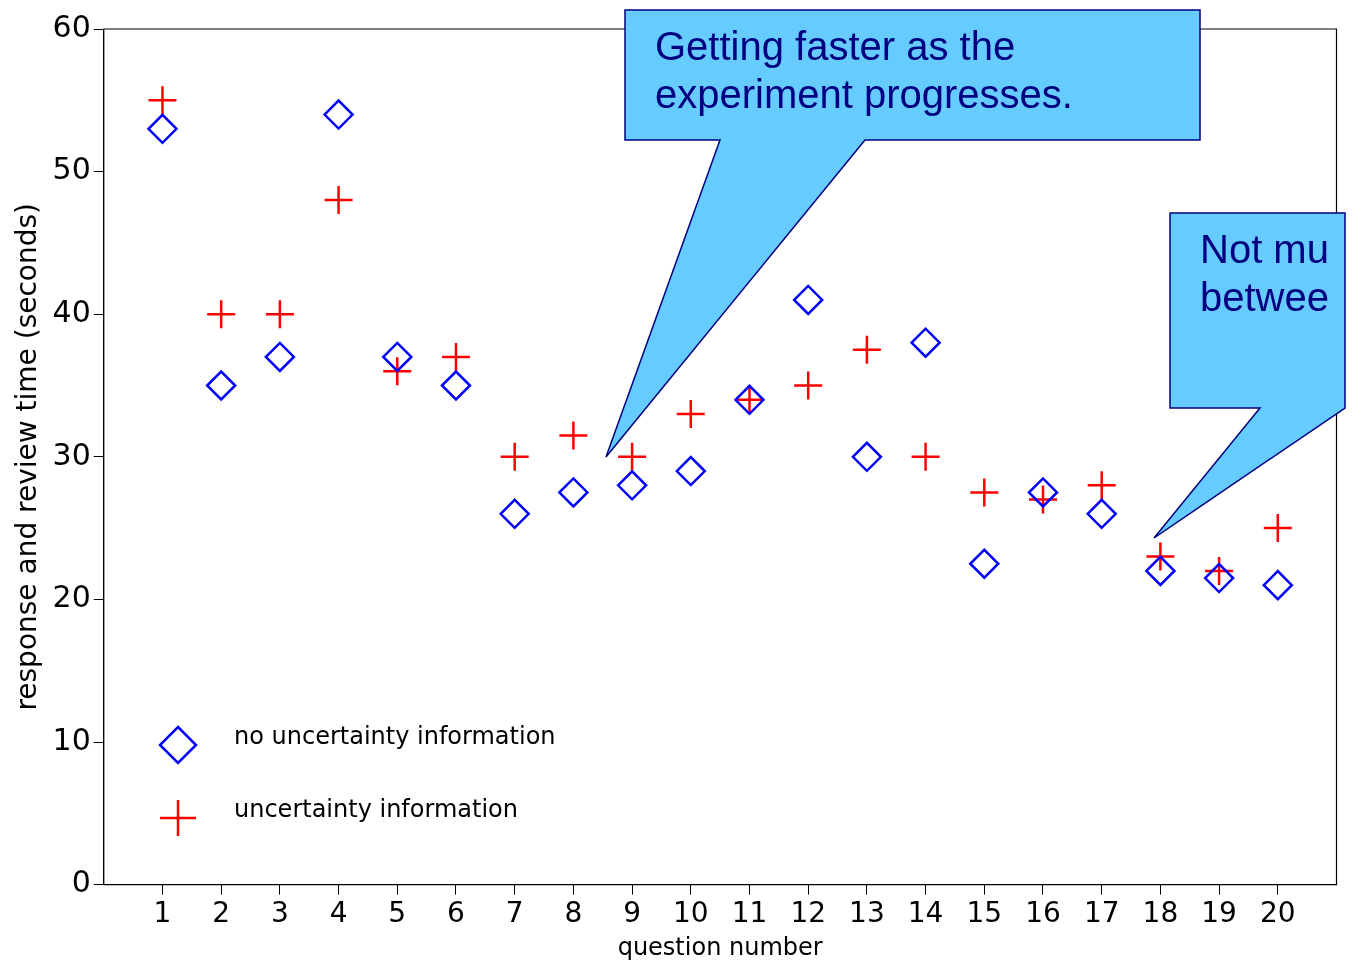  What do you see at coordinates (514, 912) in the screenshot?
I see `x-tick-label: 7` at bounding box center [514, 912].